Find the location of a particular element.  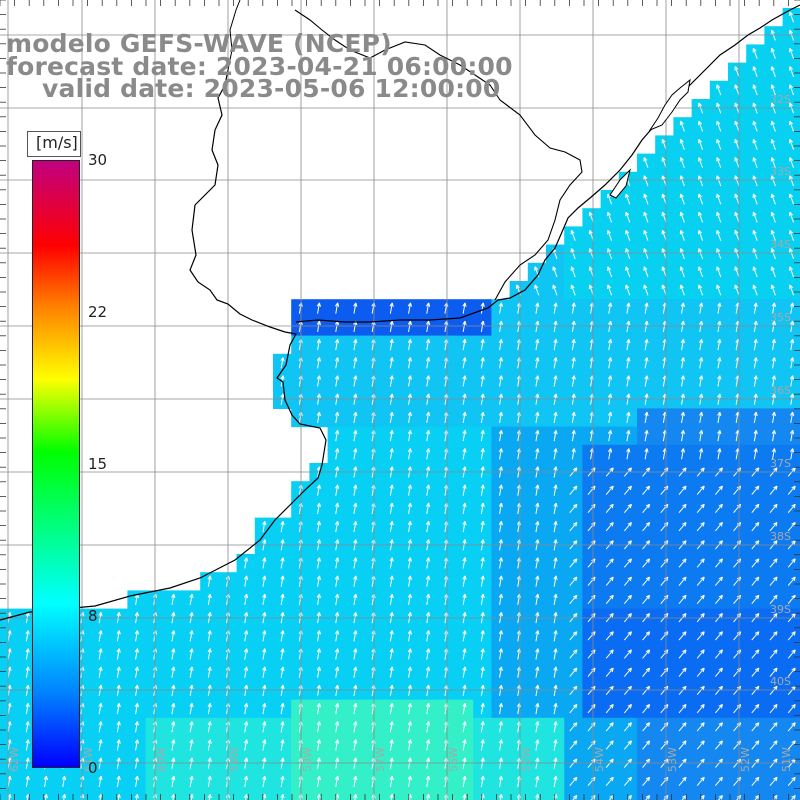

longitude-label: 62W is located at coordinates (14, 759).